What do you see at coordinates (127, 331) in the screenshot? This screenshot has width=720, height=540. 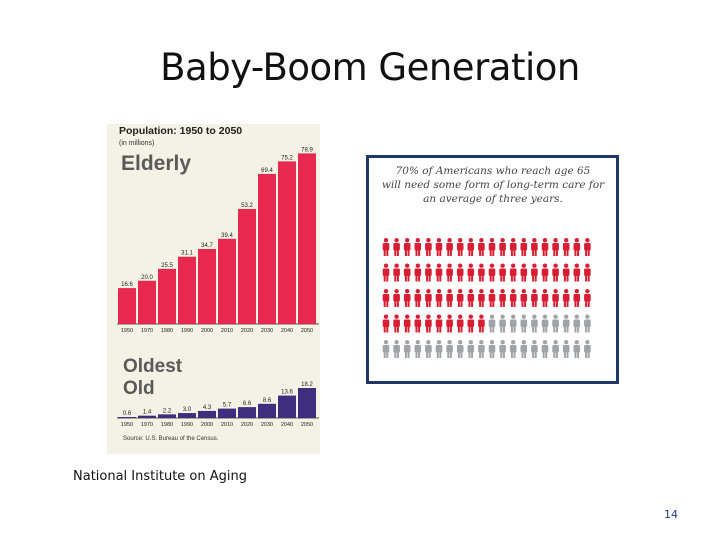 I see `elderly-year-label: 1950` at bounding box center [127, 331].